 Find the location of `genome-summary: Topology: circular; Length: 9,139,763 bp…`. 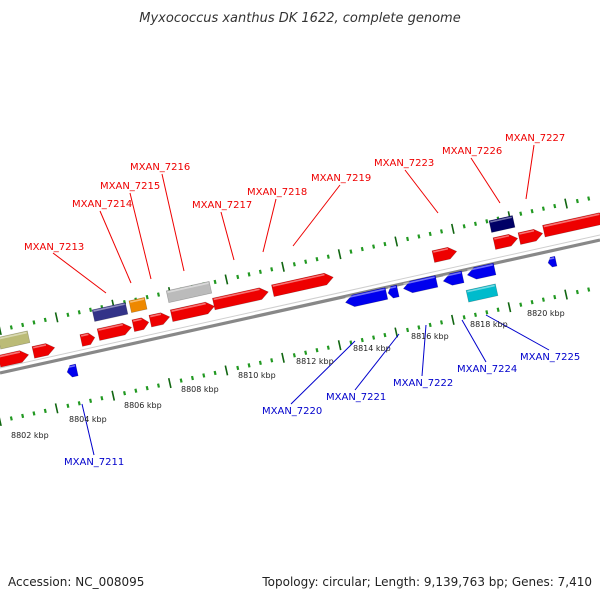

genome-summary: Topology: circular; Length: 9,139,763 bp… is located at coordinates (426, 582).